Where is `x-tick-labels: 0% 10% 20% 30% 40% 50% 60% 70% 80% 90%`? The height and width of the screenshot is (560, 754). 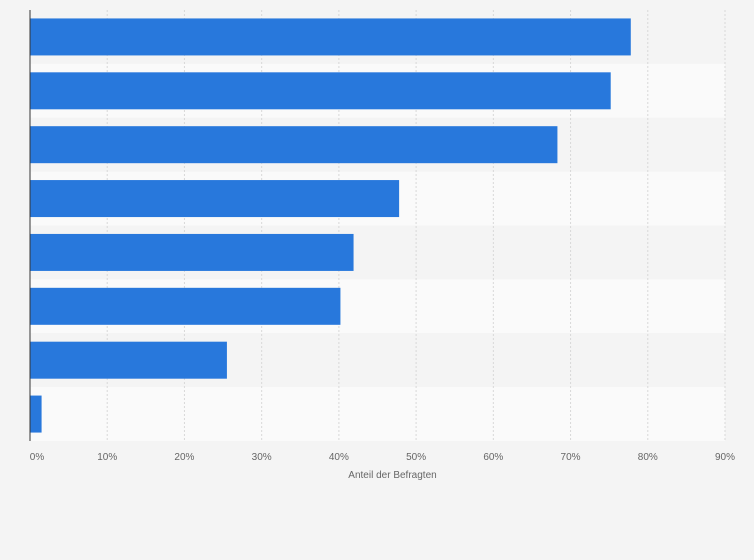
x-tick-labels: 0% 10% 20% 30% 40% 50% 60% 70% 80% 90% is located at coordinates (382, 457).